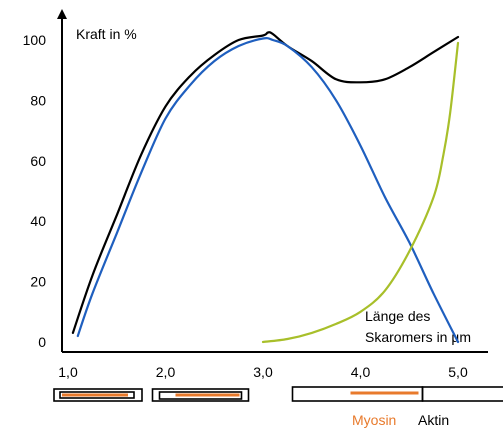 This screenshot has width=503, height=434. What do you see at coordinates (68, 372) in the screenshot?
I see `x-tick-label: 1,0` at bounding box center [68, 372].